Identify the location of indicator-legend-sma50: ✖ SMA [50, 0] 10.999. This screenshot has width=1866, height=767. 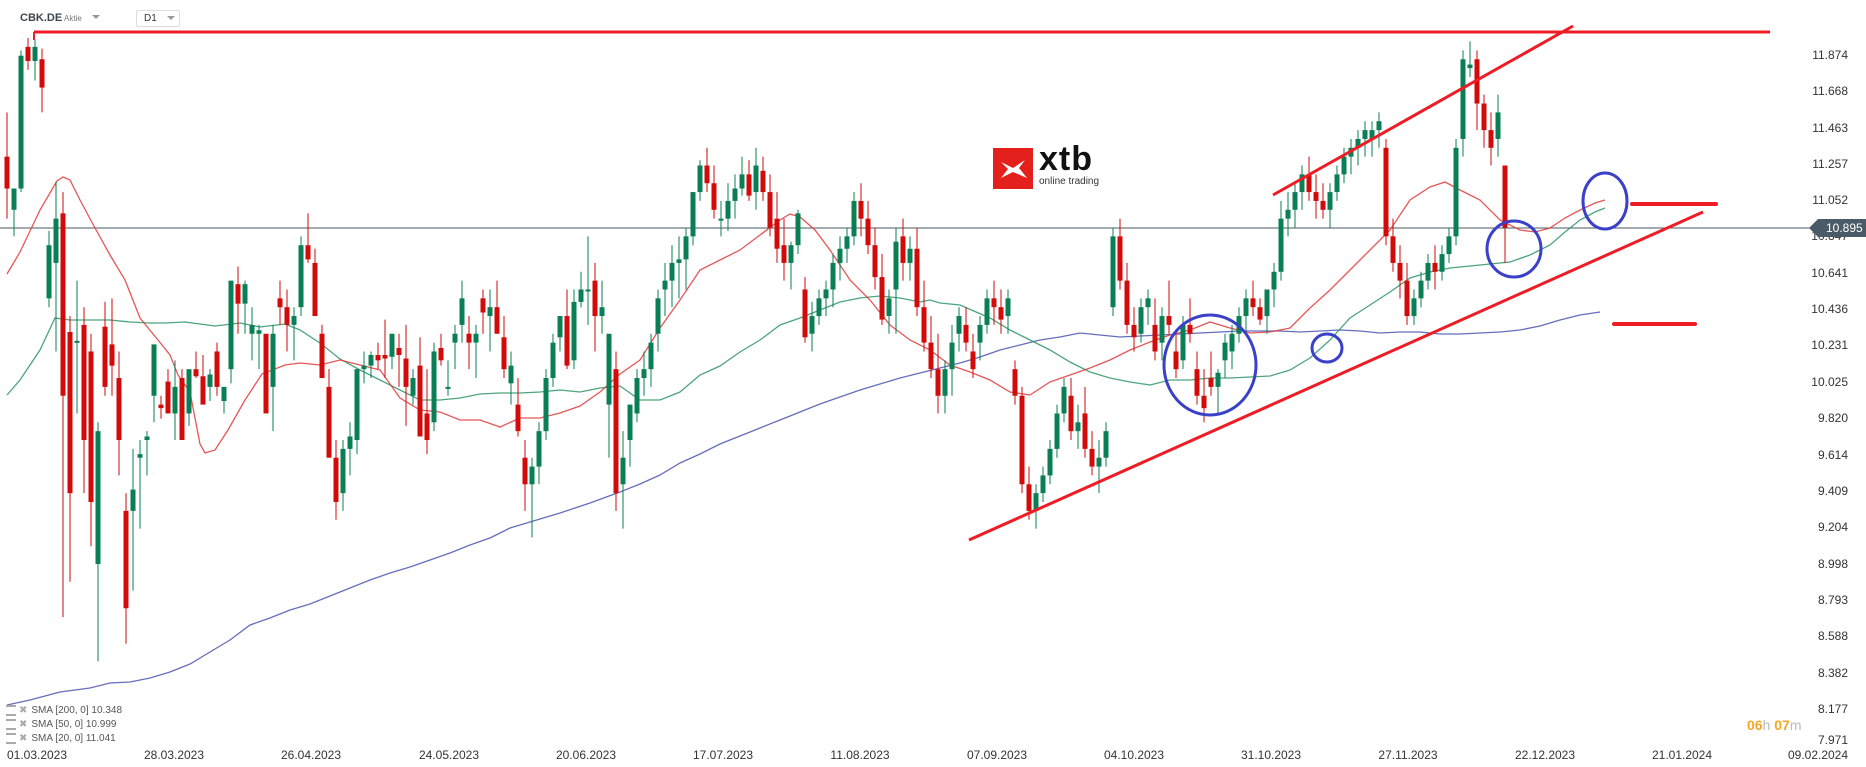
(61, 724).